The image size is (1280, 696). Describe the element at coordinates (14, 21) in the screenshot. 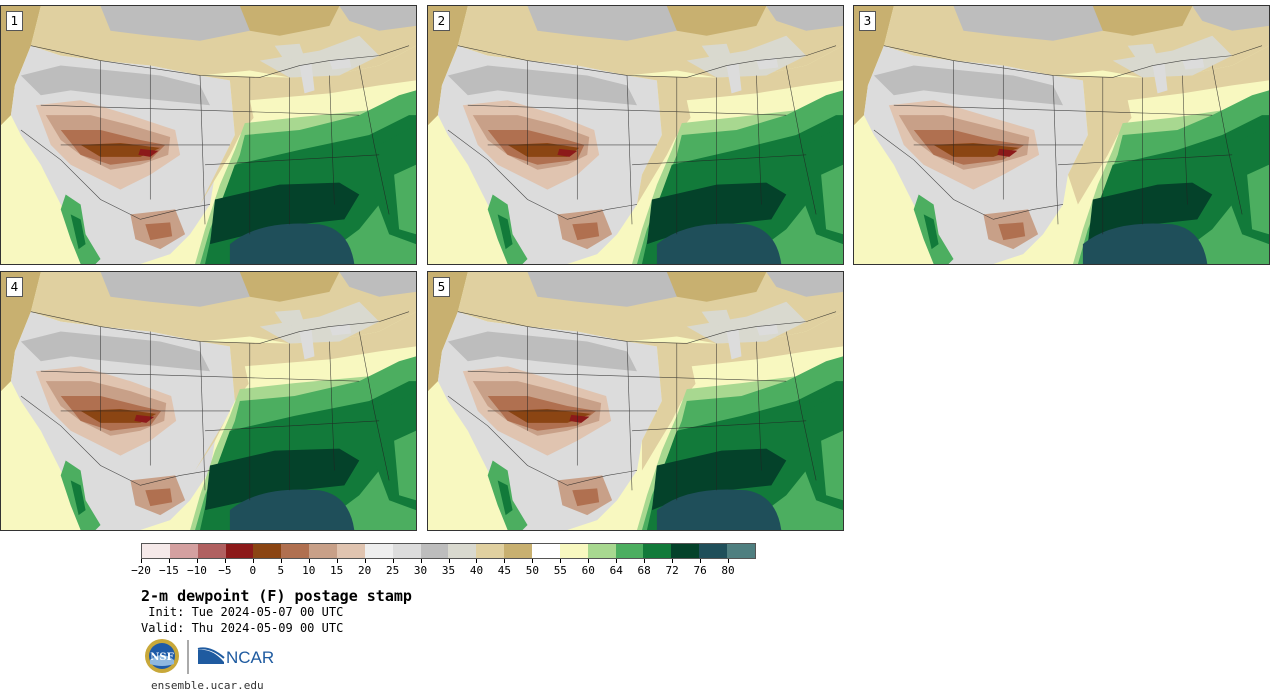

I see `panel-number-label: 1` at that location.